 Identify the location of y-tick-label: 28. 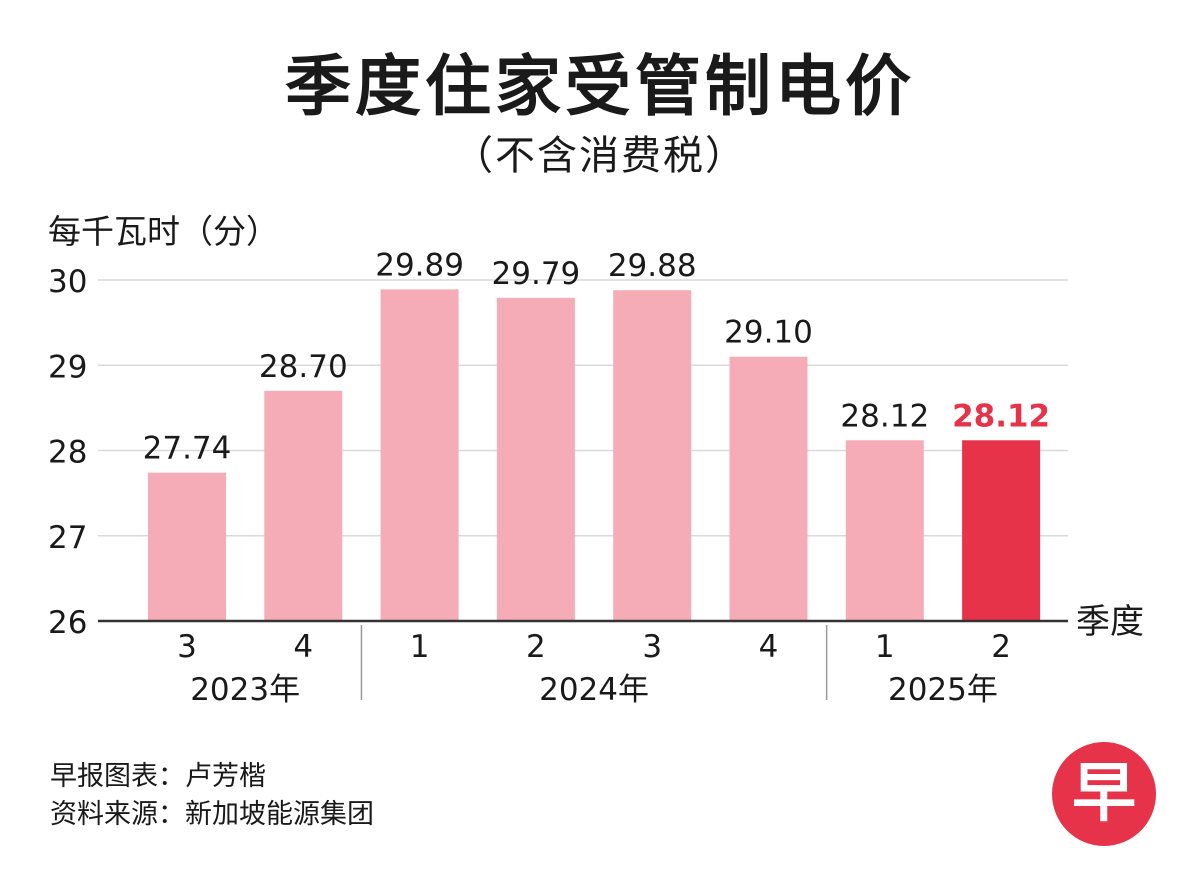
(67, 453).